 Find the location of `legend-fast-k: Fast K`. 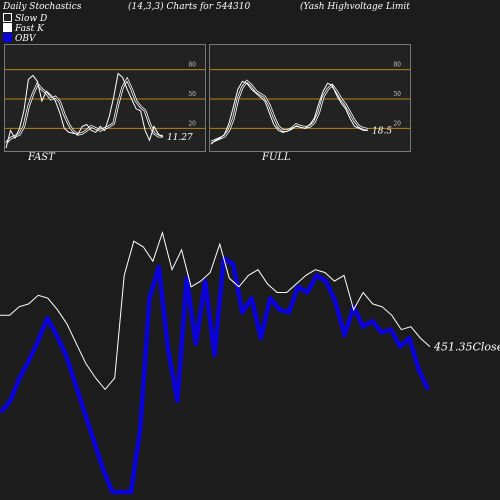

legend-fast-k: Fast K is located at coordinates (23, 28).